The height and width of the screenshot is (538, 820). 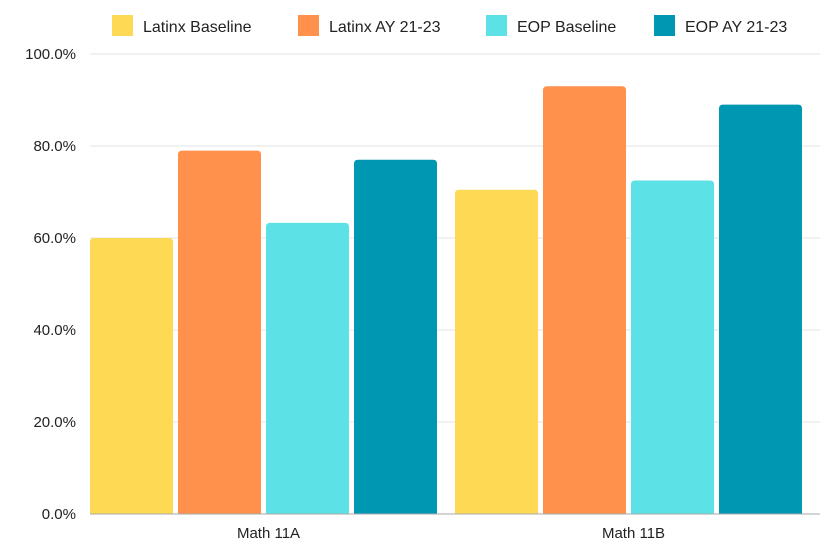 What do you see at coordinates (197, 27) in the screenshot?
I see `legend-label: Latinx Baseline` at bounding box center [197, 27].